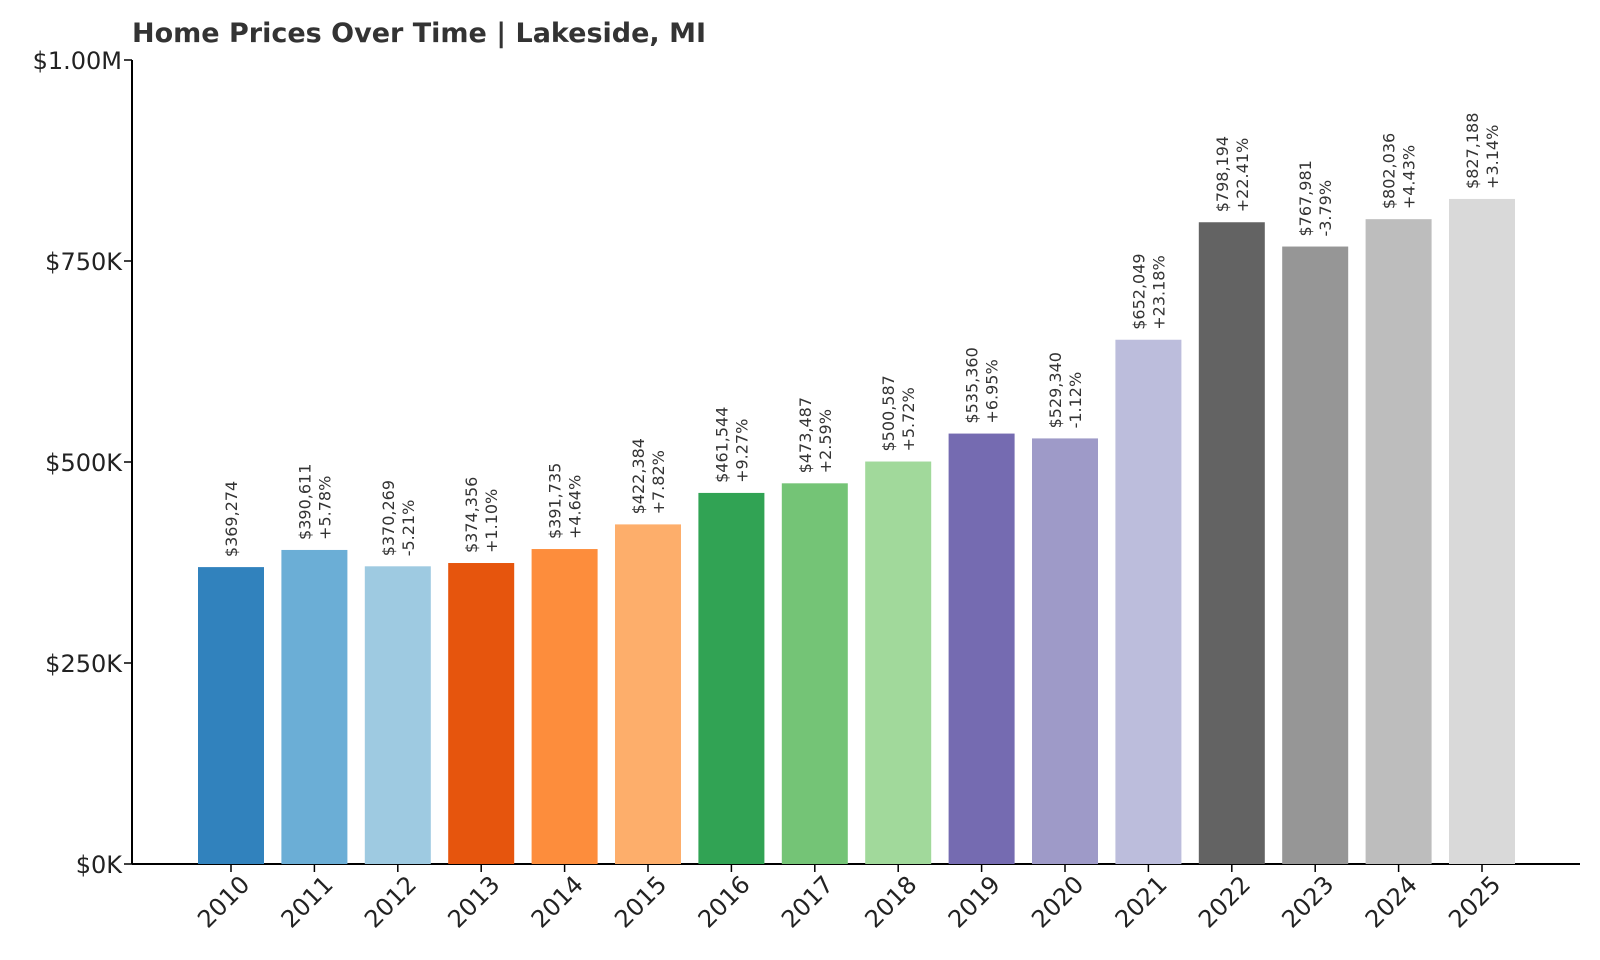 This screenshot has width=1600, height=960. What do you see at coordinates (1391, 901) in the screenshot?
I see `x-tick-label: 2024` at bounding box center [1391, 901].